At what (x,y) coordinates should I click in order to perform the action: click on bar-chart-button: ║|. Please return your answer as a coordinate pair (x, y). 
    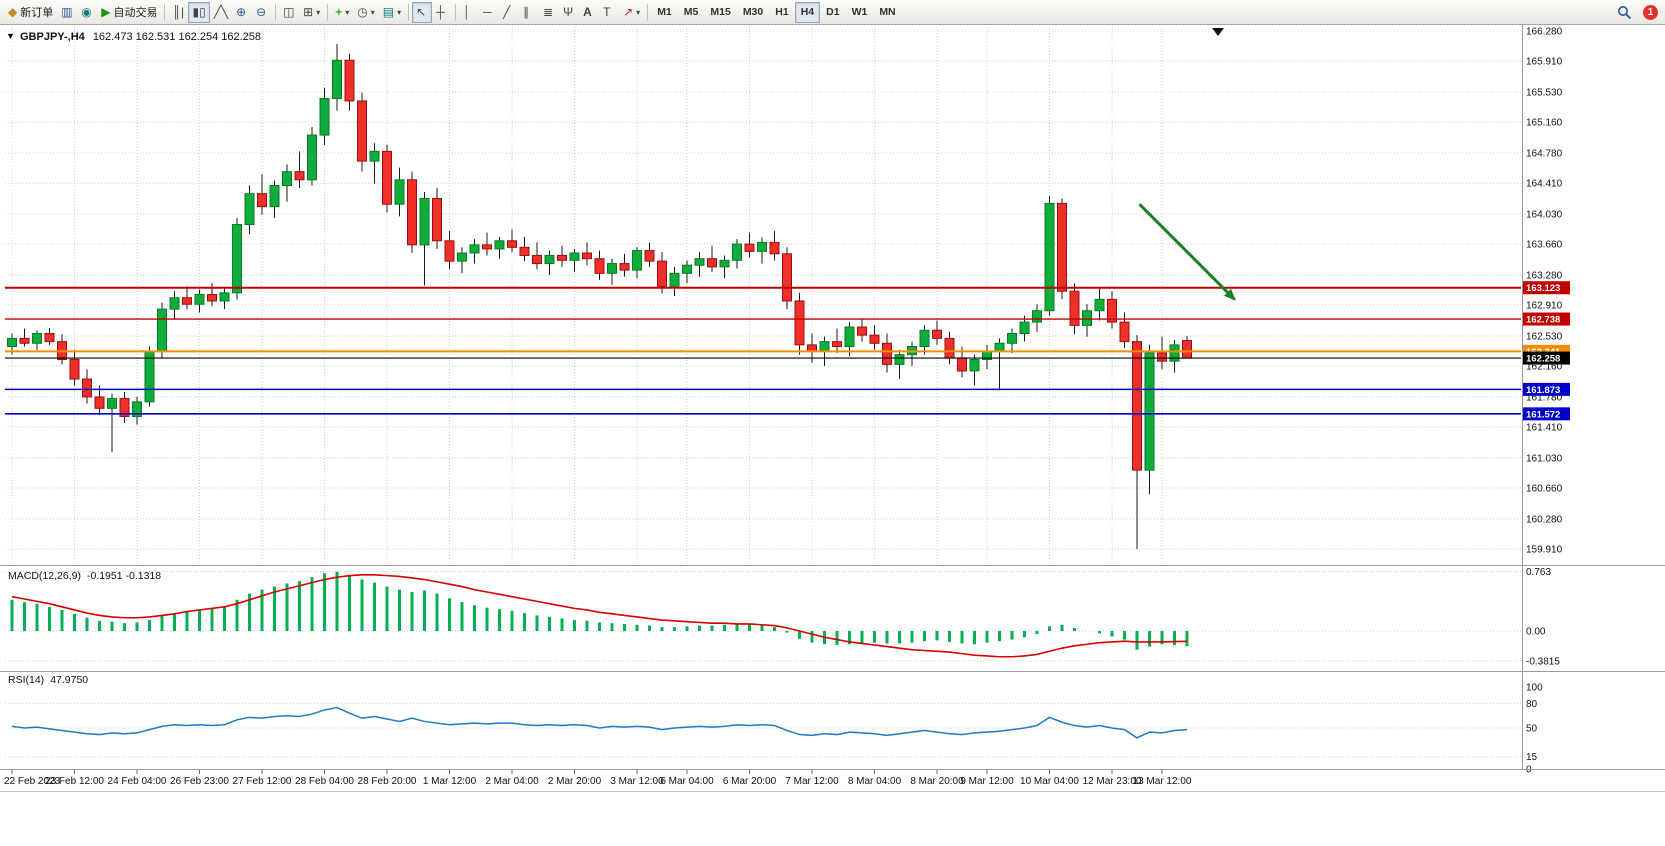
    Looking at the image, I should click on (178, 12).